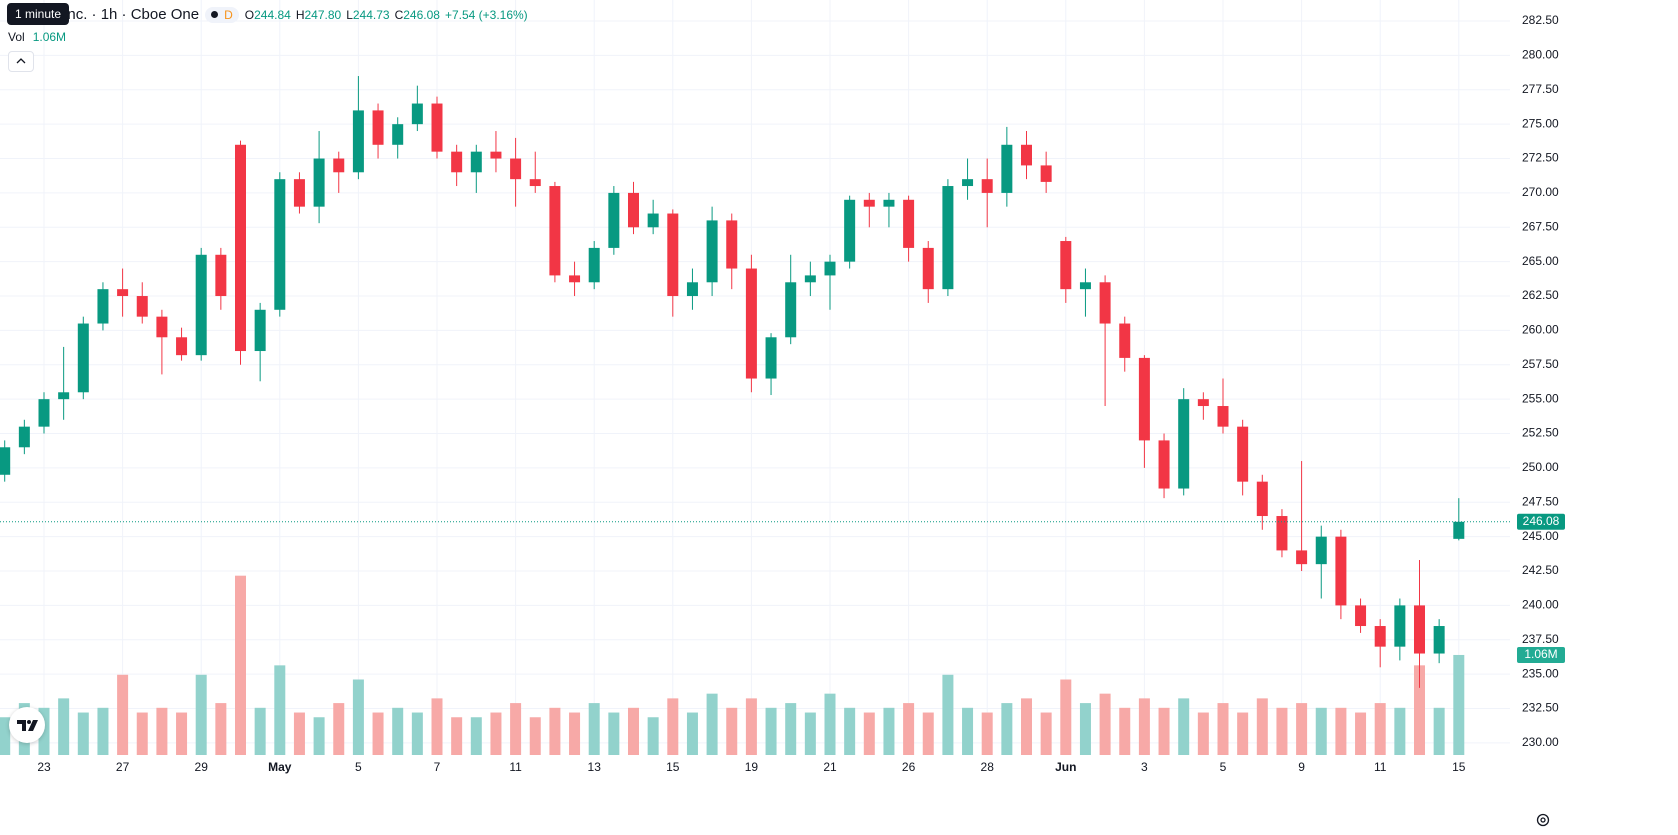 This screenshot has width=1678, height=835. Describe the element at coordinates (437, 767) in the screenshot. I see `x-tick-label: 7` at that location.